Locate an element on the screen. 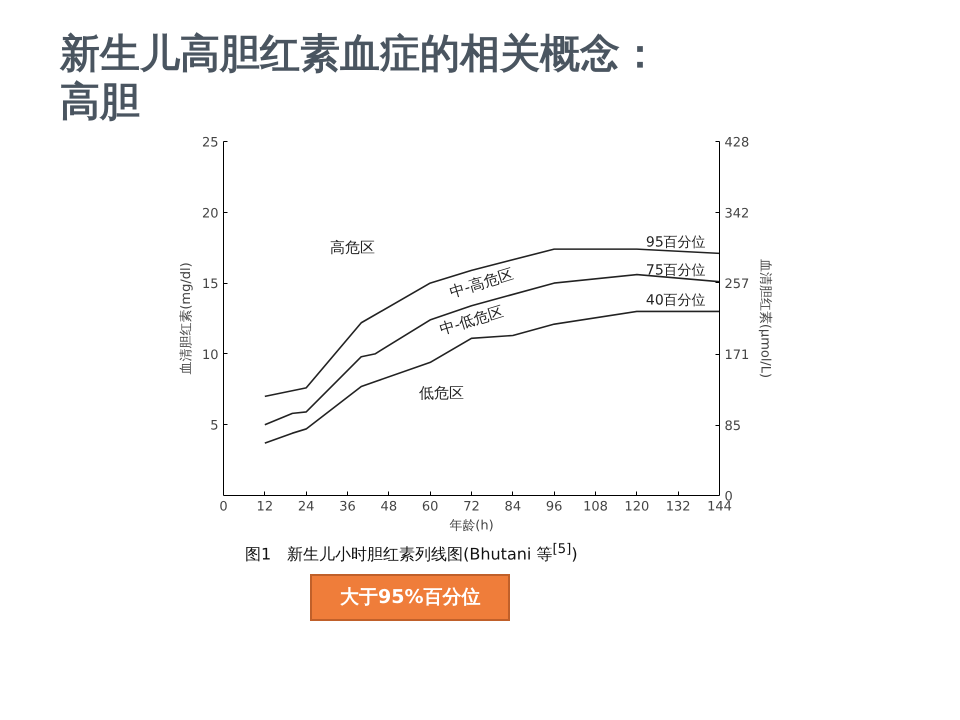 The height and width of the screenshot is (720, 960). y2-tick-label: 171 is located at coordinates (737, 356).